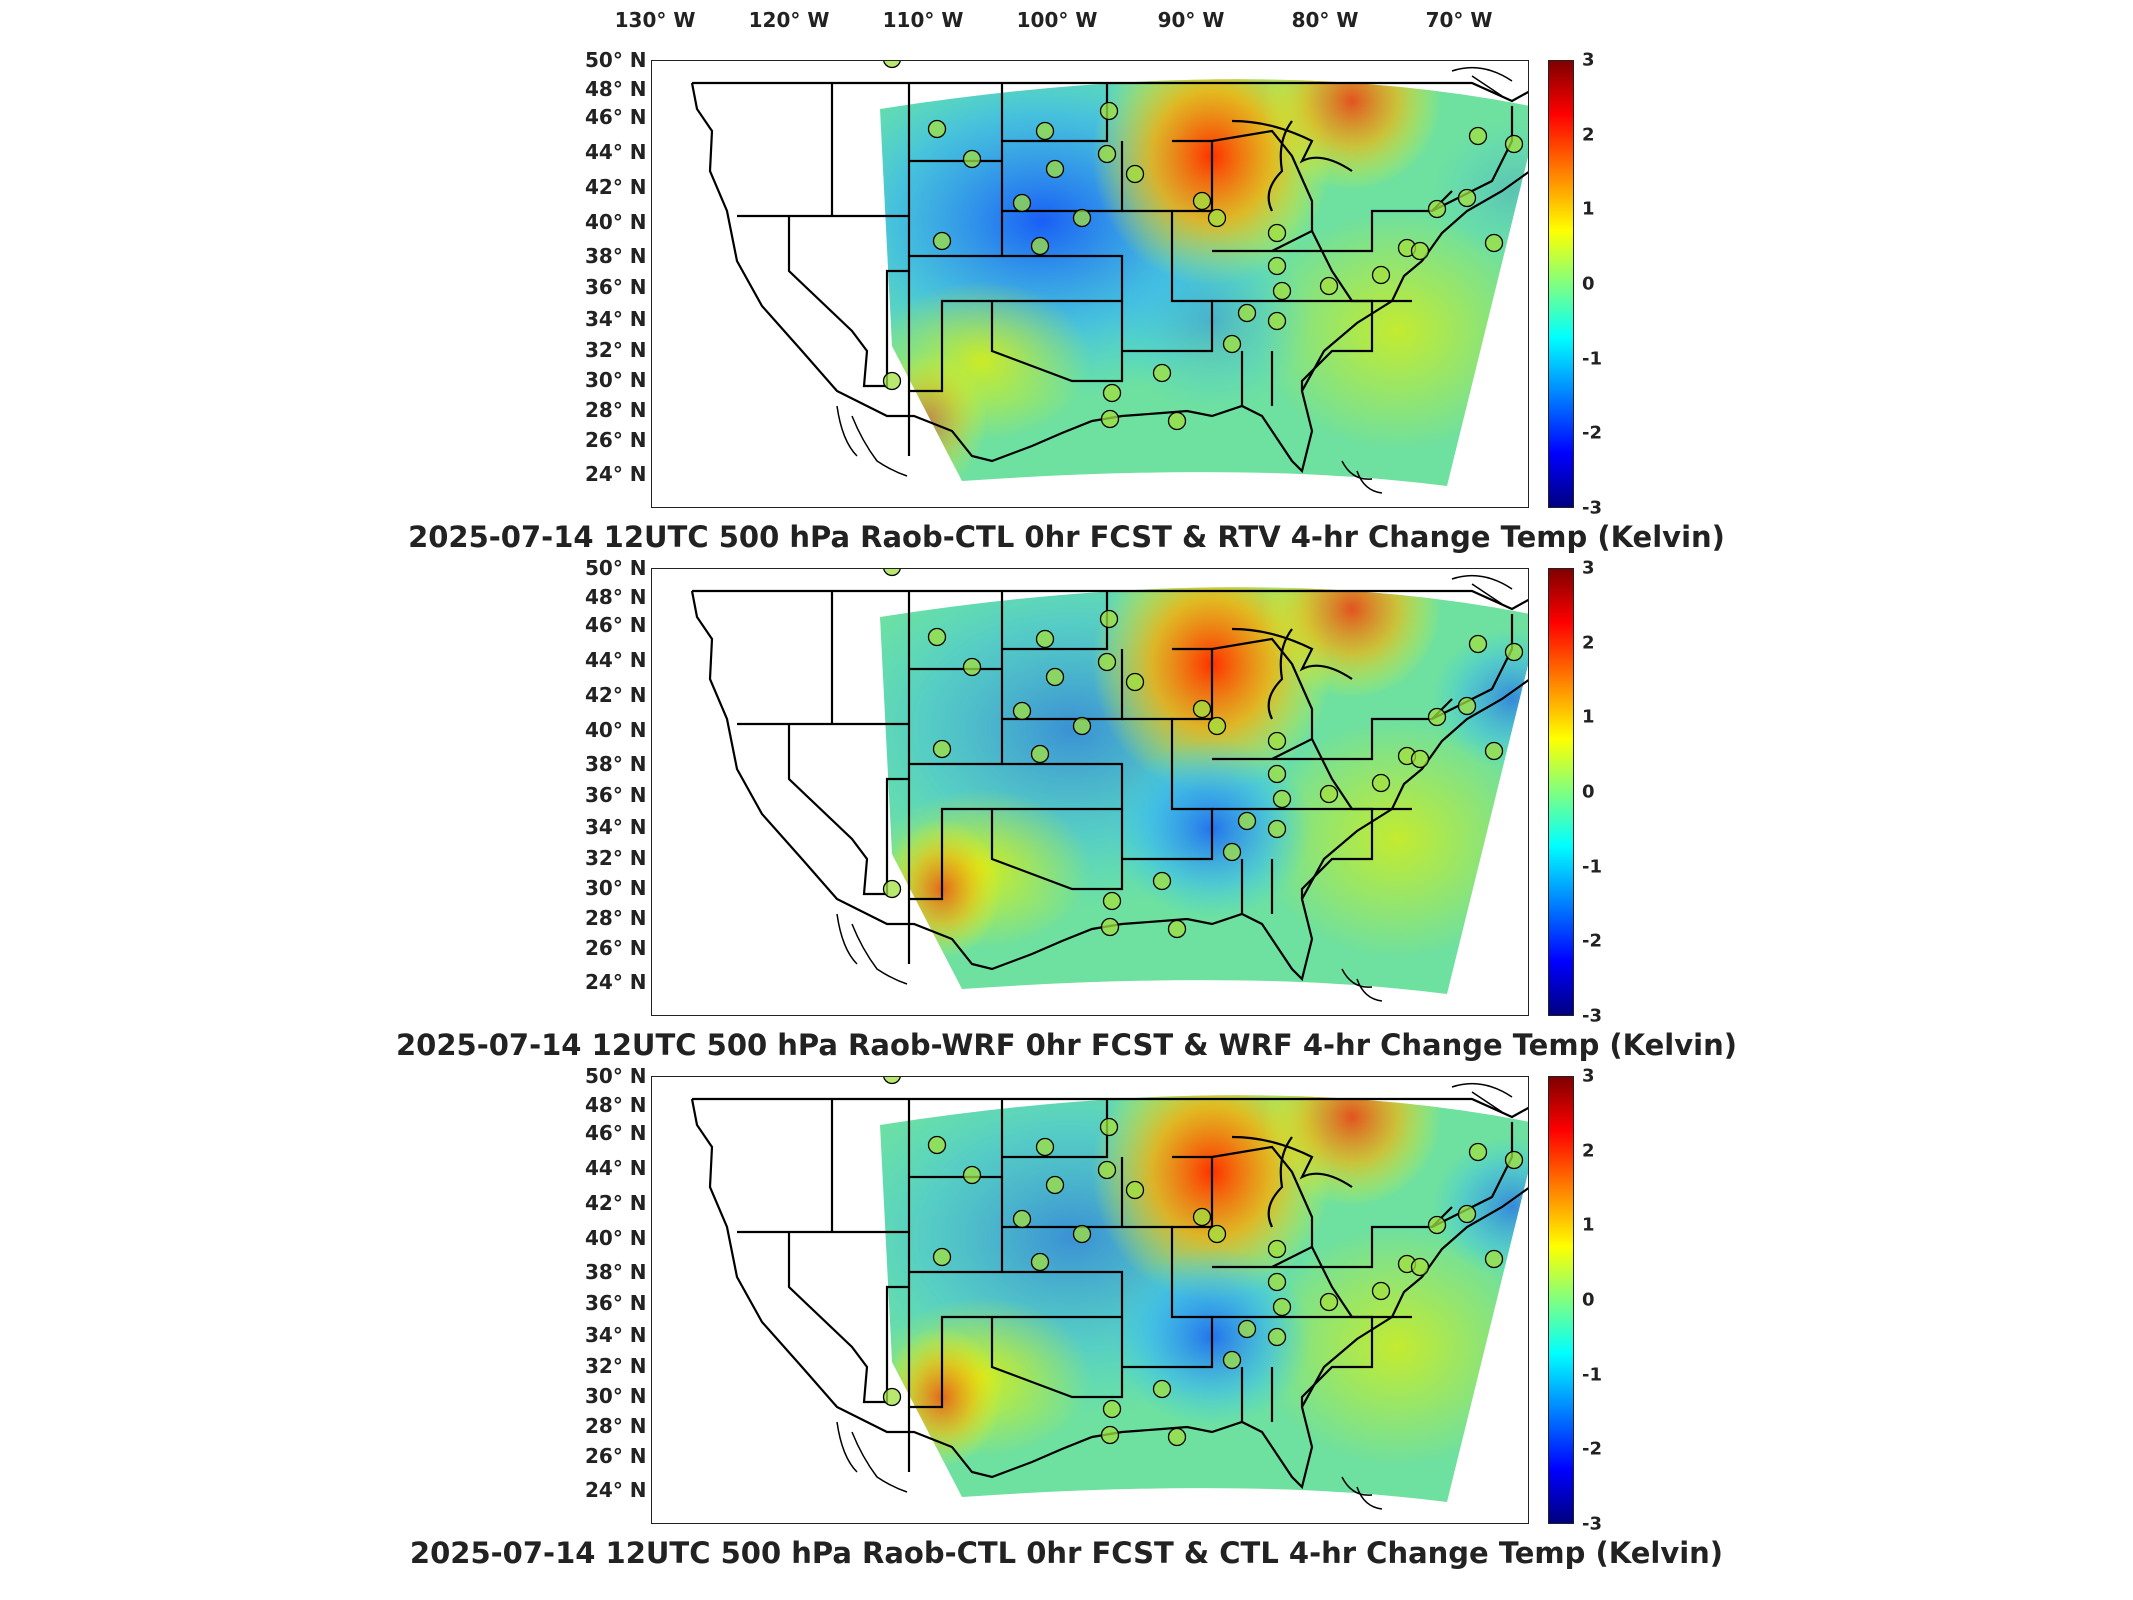  What do you see at coordinates (655, 20) in the screenshot?
I see `lon-tick: 130° W` at bounding box center [655, 20].